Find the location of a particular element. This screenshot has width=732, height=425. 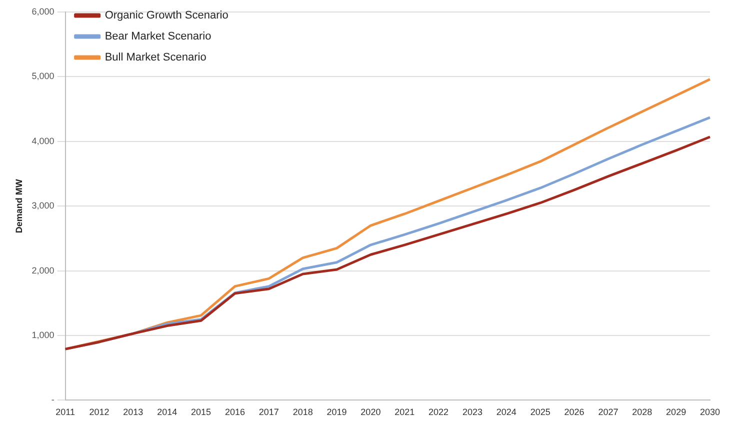

y-tick-label: - is located at coordinates (52, 399).